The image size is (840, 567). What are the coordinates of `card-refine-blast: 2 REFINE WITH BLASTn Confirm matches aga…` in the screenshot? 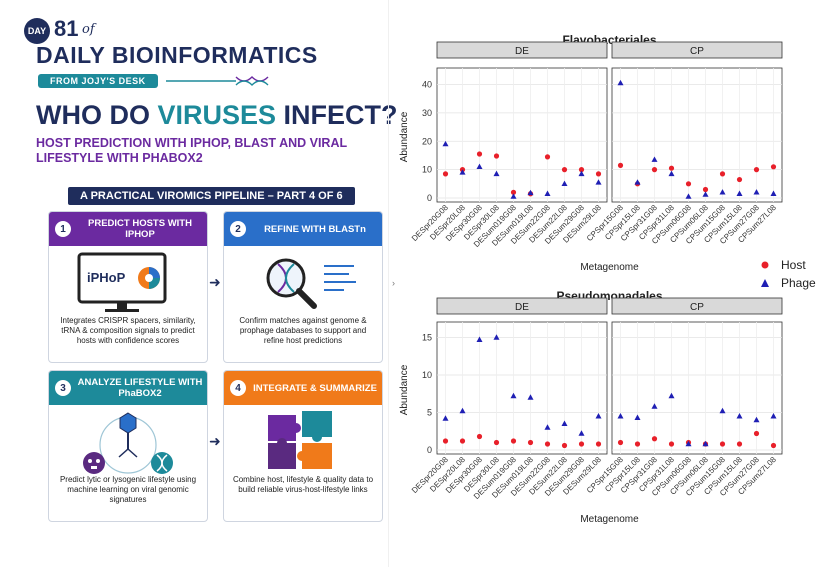 It's located at (303, 287).